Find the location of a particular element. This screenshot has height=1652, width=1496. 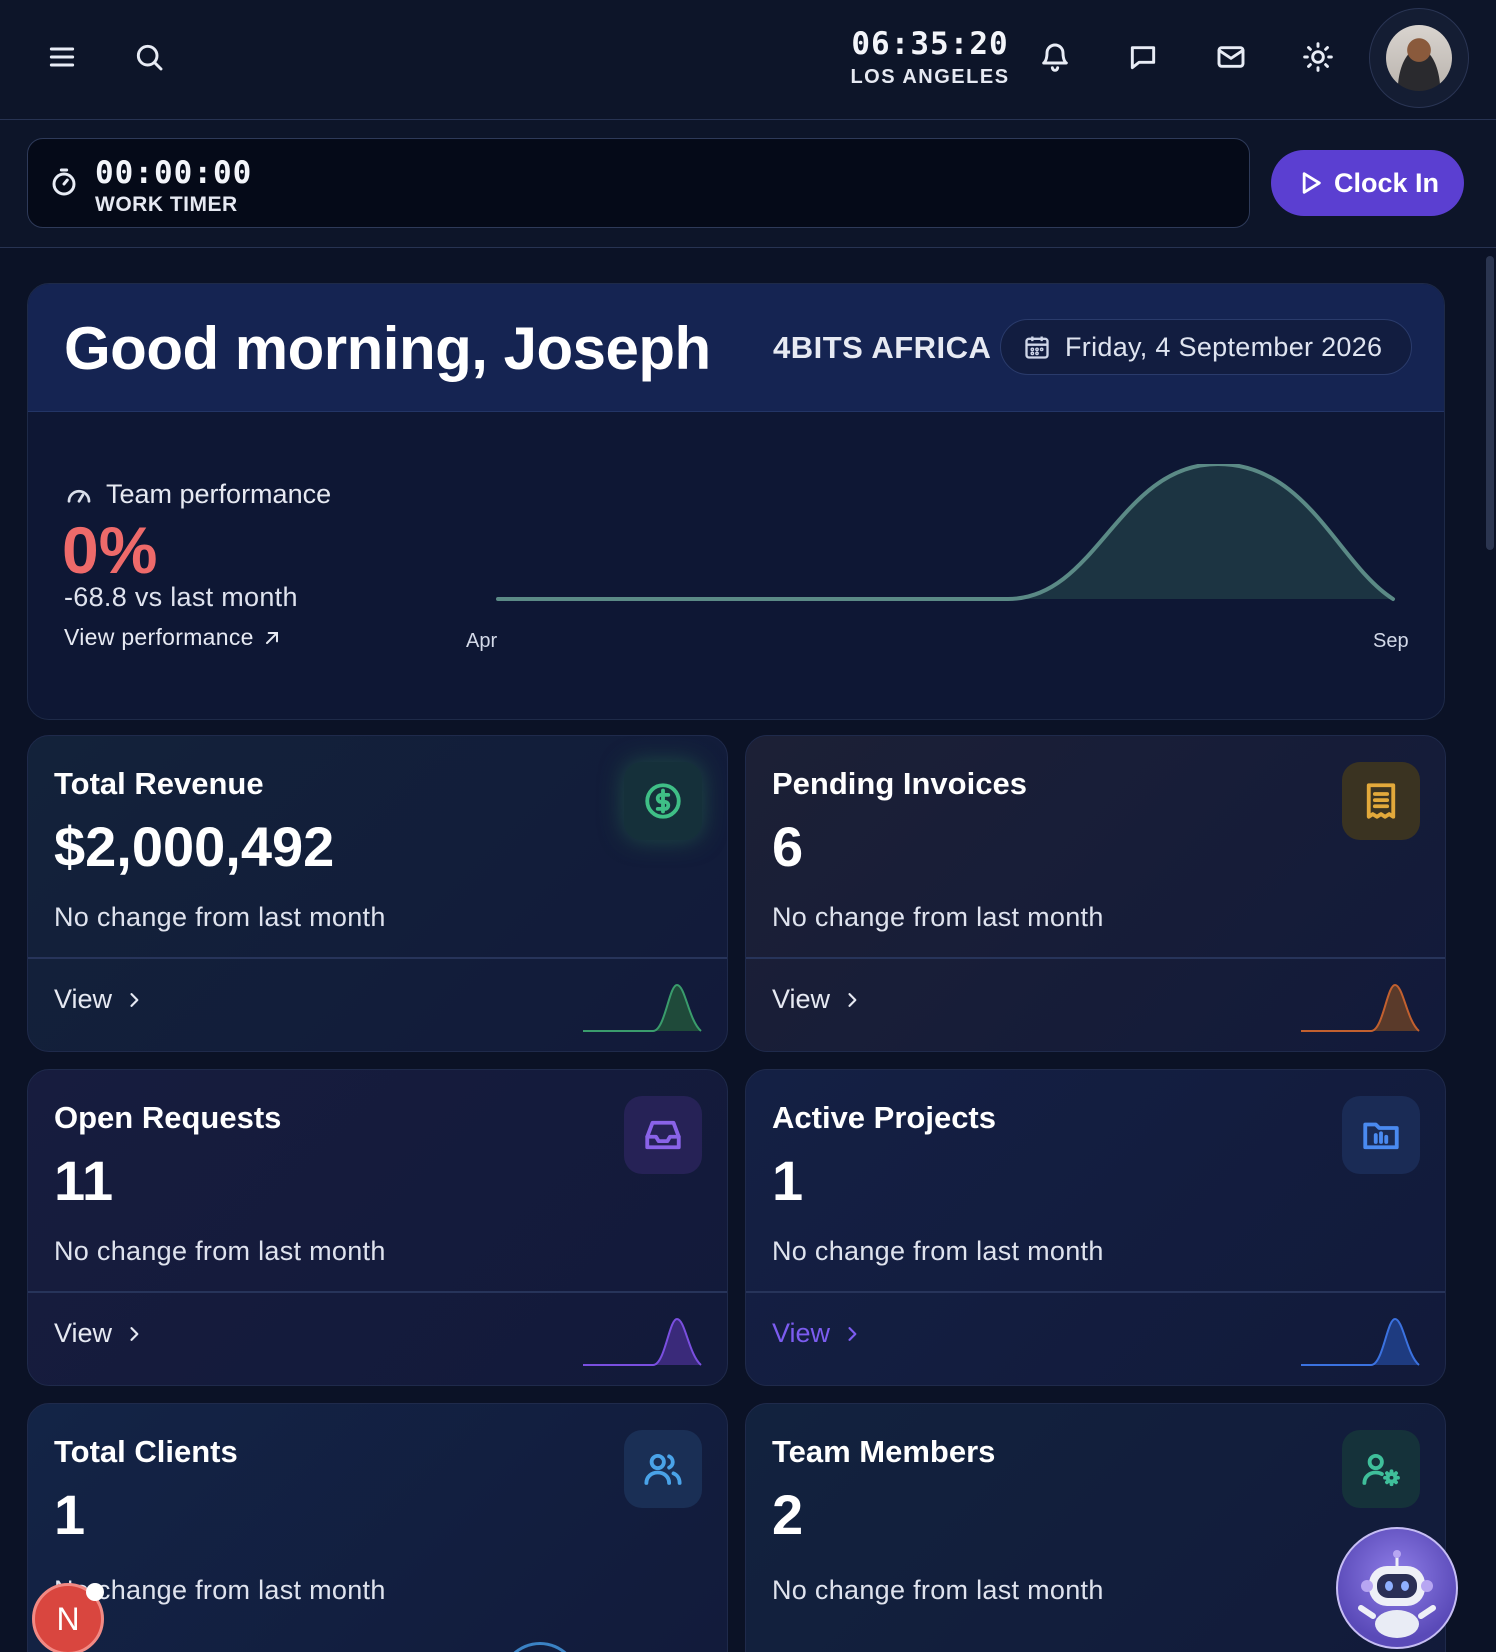

invoices-sparkline is located at coordinates (1360, 1007).